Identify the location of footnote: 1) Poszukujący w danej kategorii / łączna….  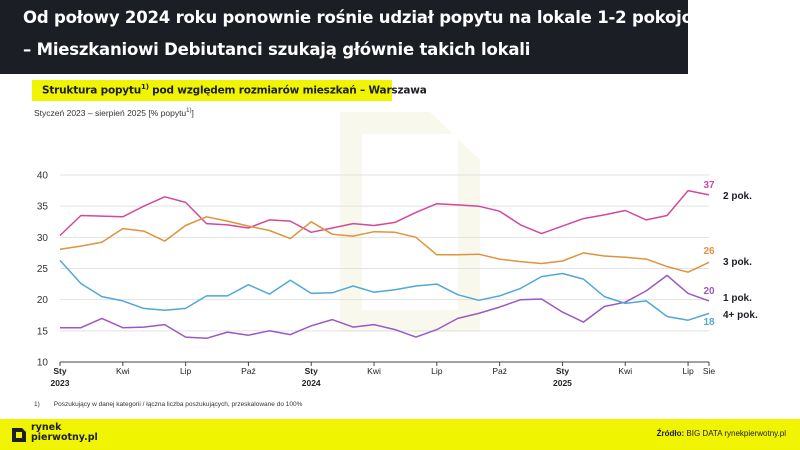
(168, 404).